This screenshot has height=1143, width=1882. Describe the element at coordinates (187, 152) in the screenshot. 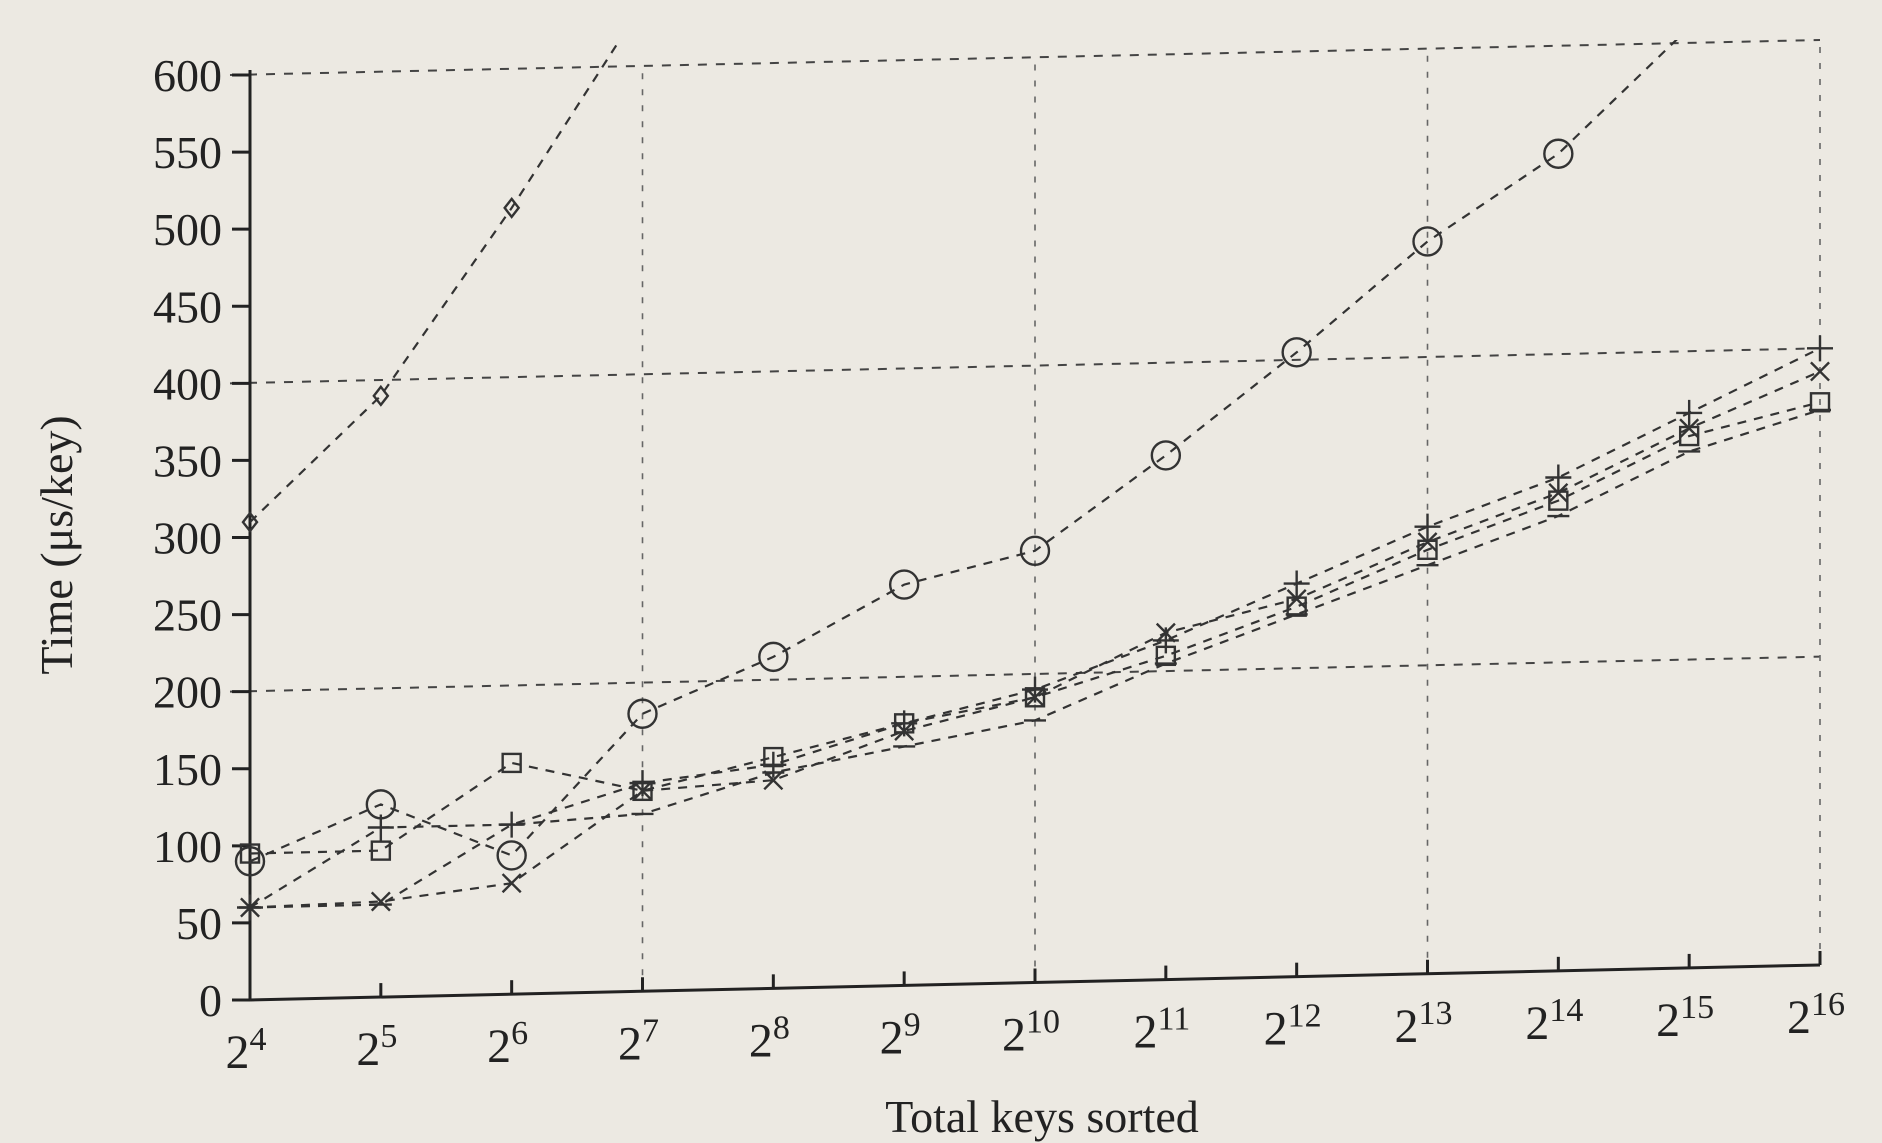

I see `y-tick-label: 550` at that location.